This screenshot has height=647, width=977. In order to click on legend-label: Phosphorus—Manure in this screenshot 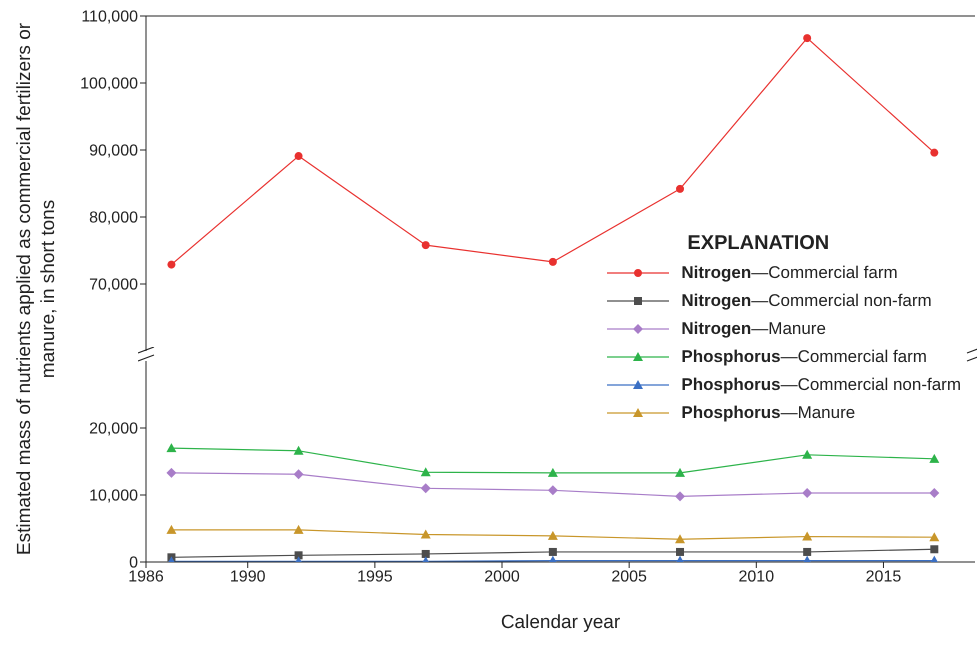, I will do `click(768, 413)`.